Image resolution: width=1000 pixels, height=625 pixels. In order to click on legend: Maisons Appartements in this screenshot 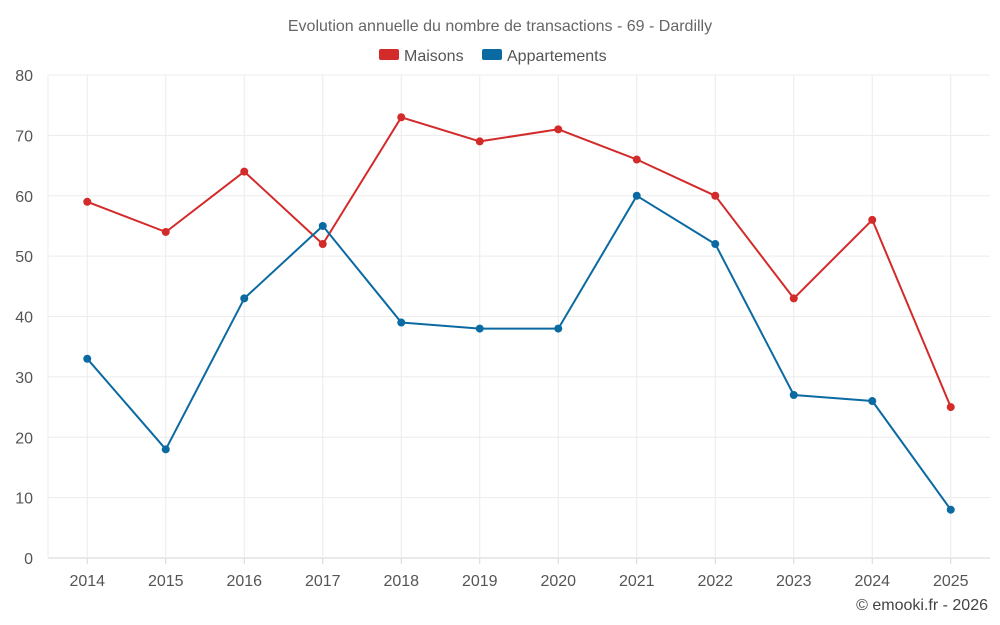, I will do `click(493, 56)`.